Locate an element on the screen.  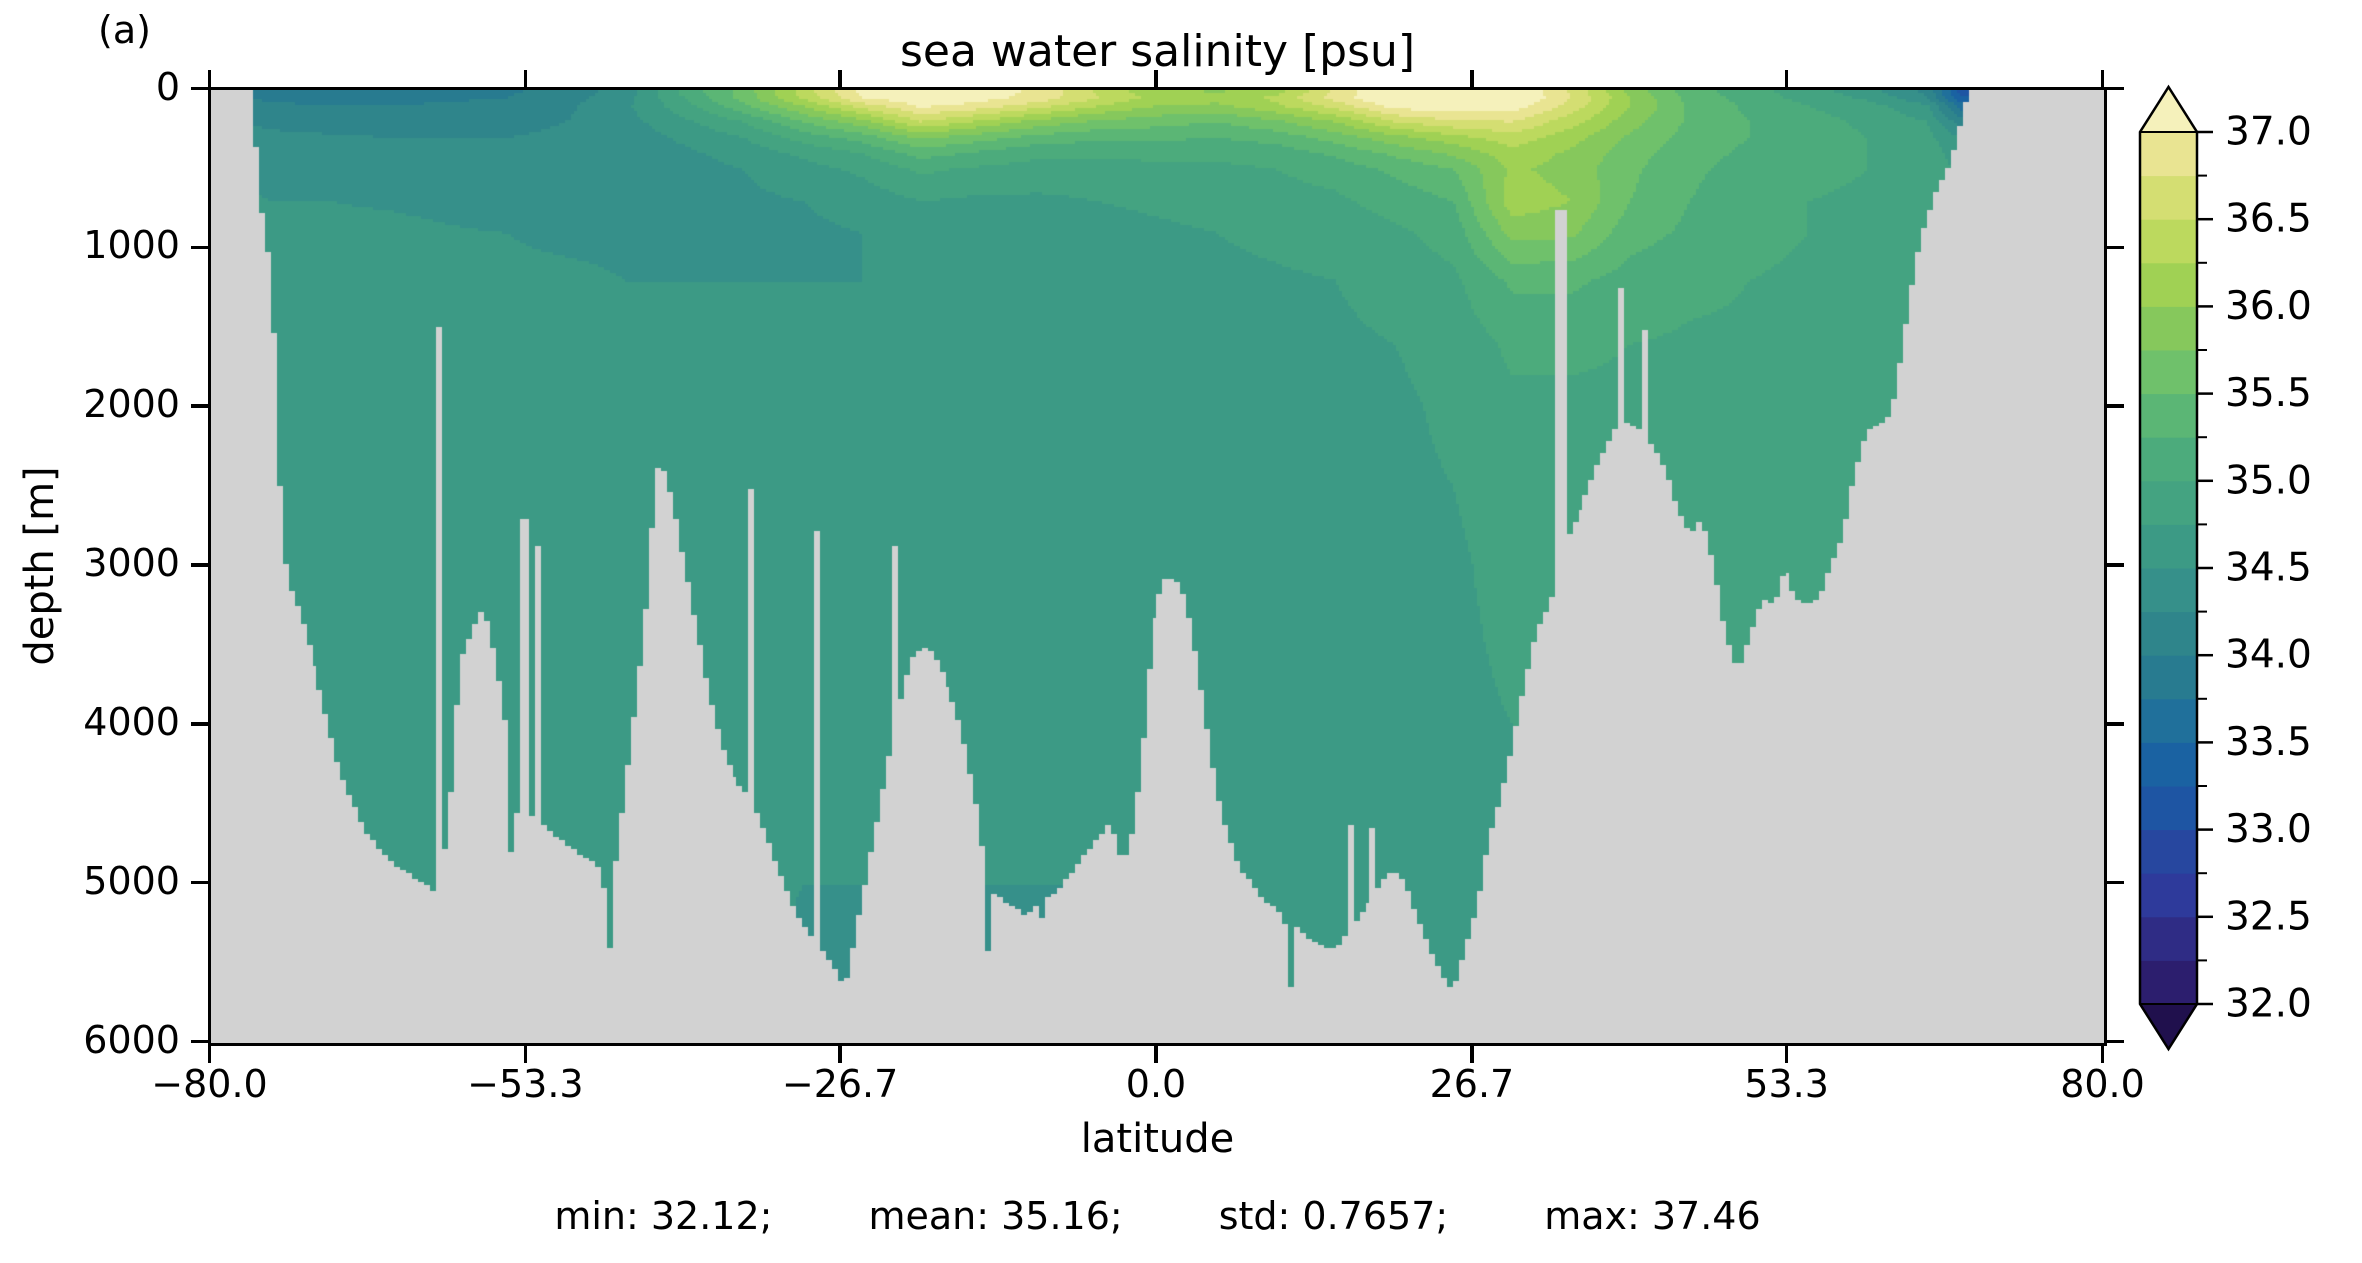
svg-text: 33.5 is located at coordinates (2268, 742).